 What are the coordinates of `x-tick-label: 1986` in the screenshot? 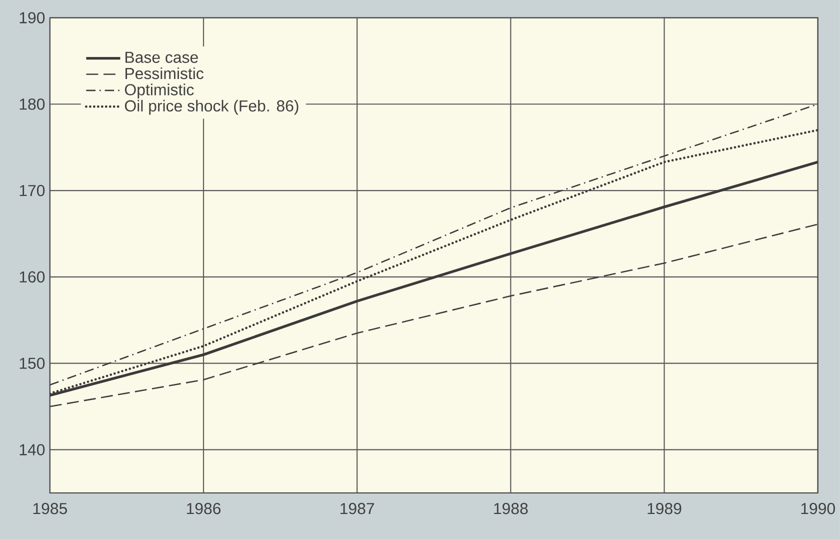 It's located at (203, 508).